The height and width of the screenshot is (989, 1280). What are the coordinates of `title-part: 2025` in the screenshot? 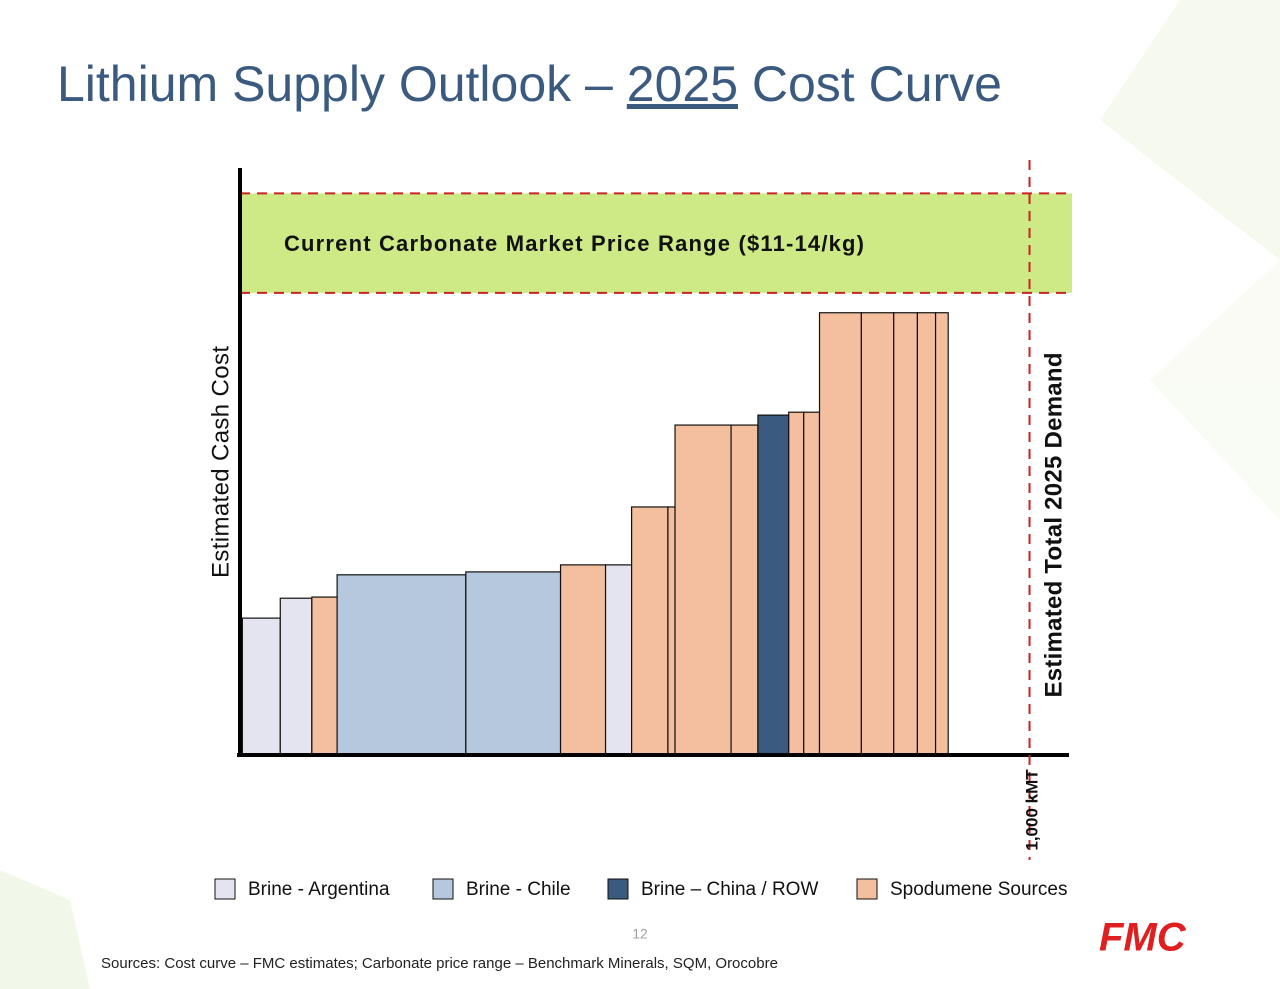 It's located at (682, 84).